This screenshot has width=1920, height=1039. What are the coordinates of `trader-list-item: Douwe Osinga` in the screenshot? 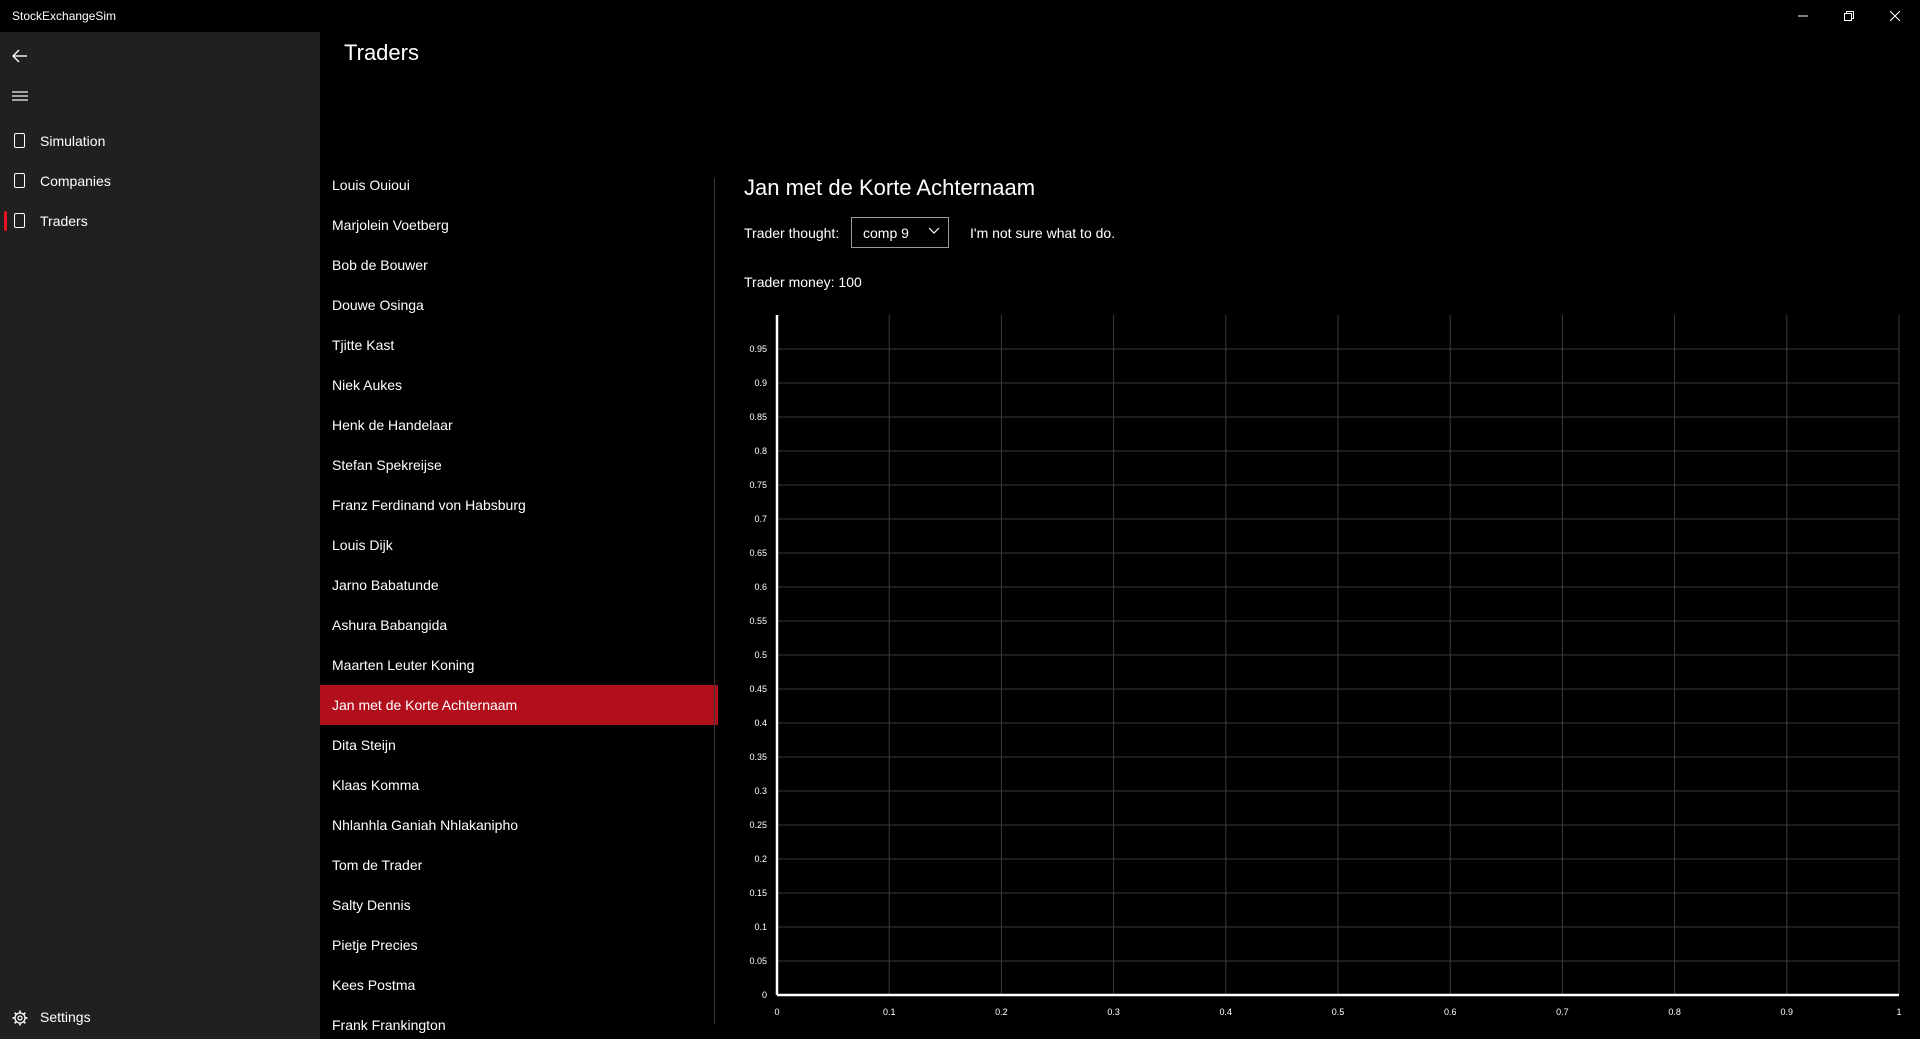 It's located at (378, 305).